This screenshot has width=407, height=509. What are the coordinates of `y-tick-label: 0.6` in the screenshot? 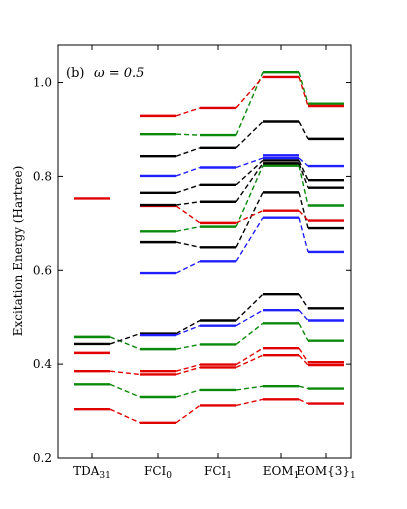 It's located at (42, 270).